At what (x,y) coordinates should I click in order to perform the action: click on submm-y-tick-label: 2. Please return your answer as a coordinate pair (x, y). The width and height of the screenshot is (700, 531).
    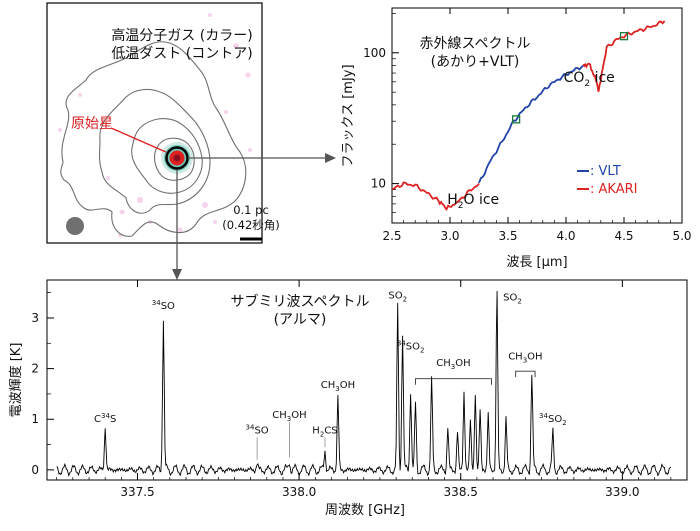
    Looking at the image, I should click on (35, 369).